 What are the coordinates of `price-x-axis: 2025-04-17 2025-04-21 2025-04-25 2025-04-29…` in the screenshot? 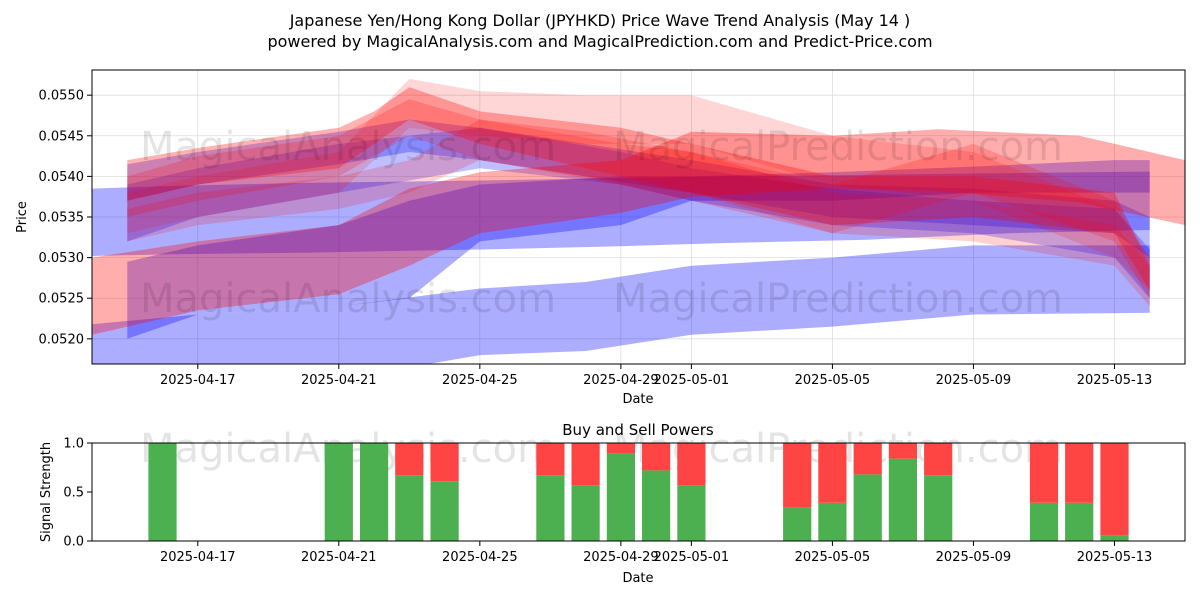 It's located at (656, 376).